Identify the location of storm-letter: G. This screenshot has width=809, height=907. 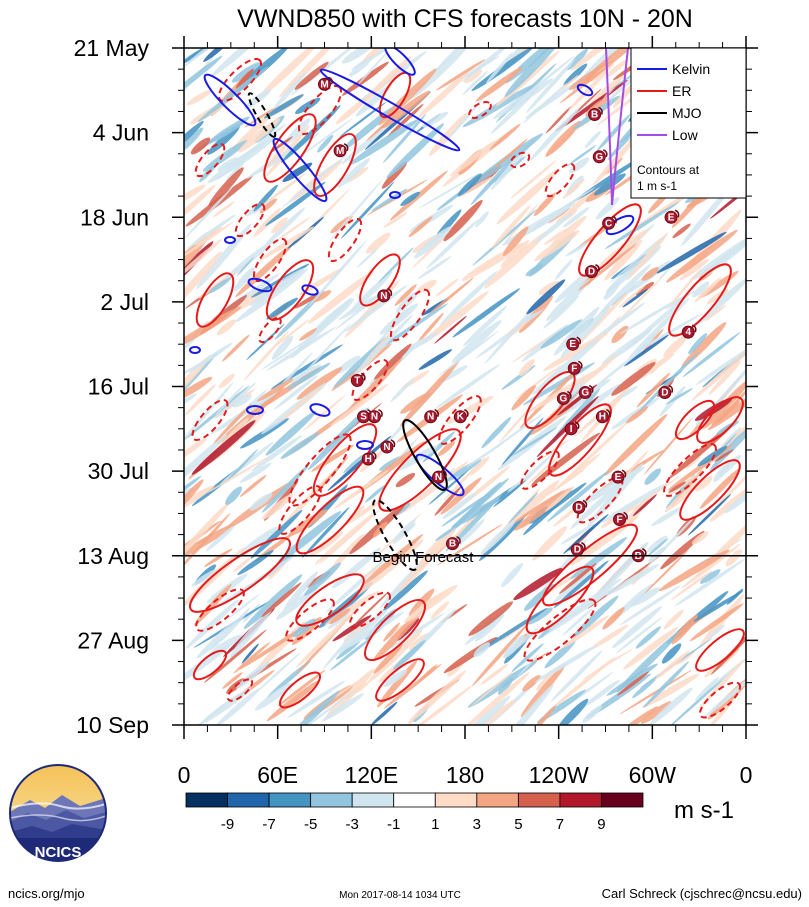
(585, 393).